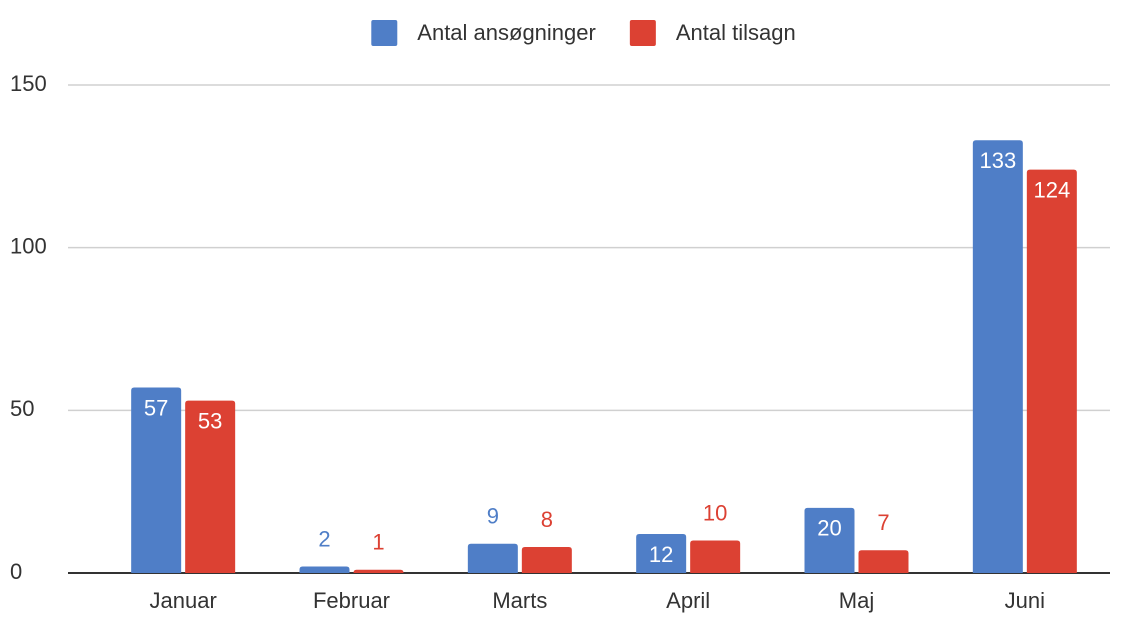 The width and height of the screenshot is (1127, 617). What do you see at coordinates (547, 519) in the screenshot?
I see `data-label: 8` at bounding box center [547, 519].